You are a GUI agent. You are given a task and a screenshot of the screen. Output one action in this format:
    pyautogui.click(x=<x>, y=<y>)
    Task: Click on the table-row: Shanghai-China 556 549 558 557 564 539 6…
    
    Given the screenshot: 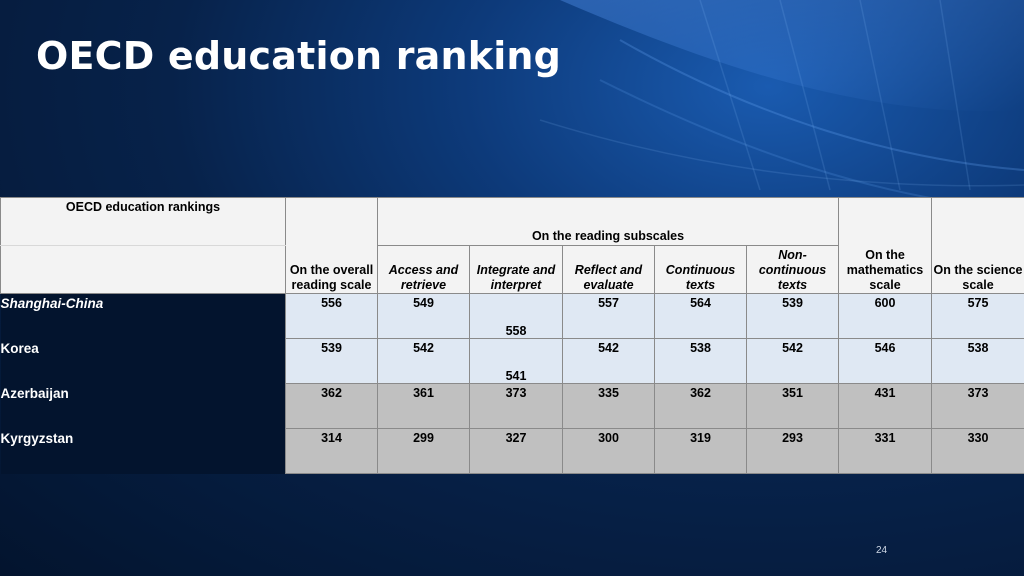 What is the action you would take?
    pyautogui.click(x=512, y=316)
    